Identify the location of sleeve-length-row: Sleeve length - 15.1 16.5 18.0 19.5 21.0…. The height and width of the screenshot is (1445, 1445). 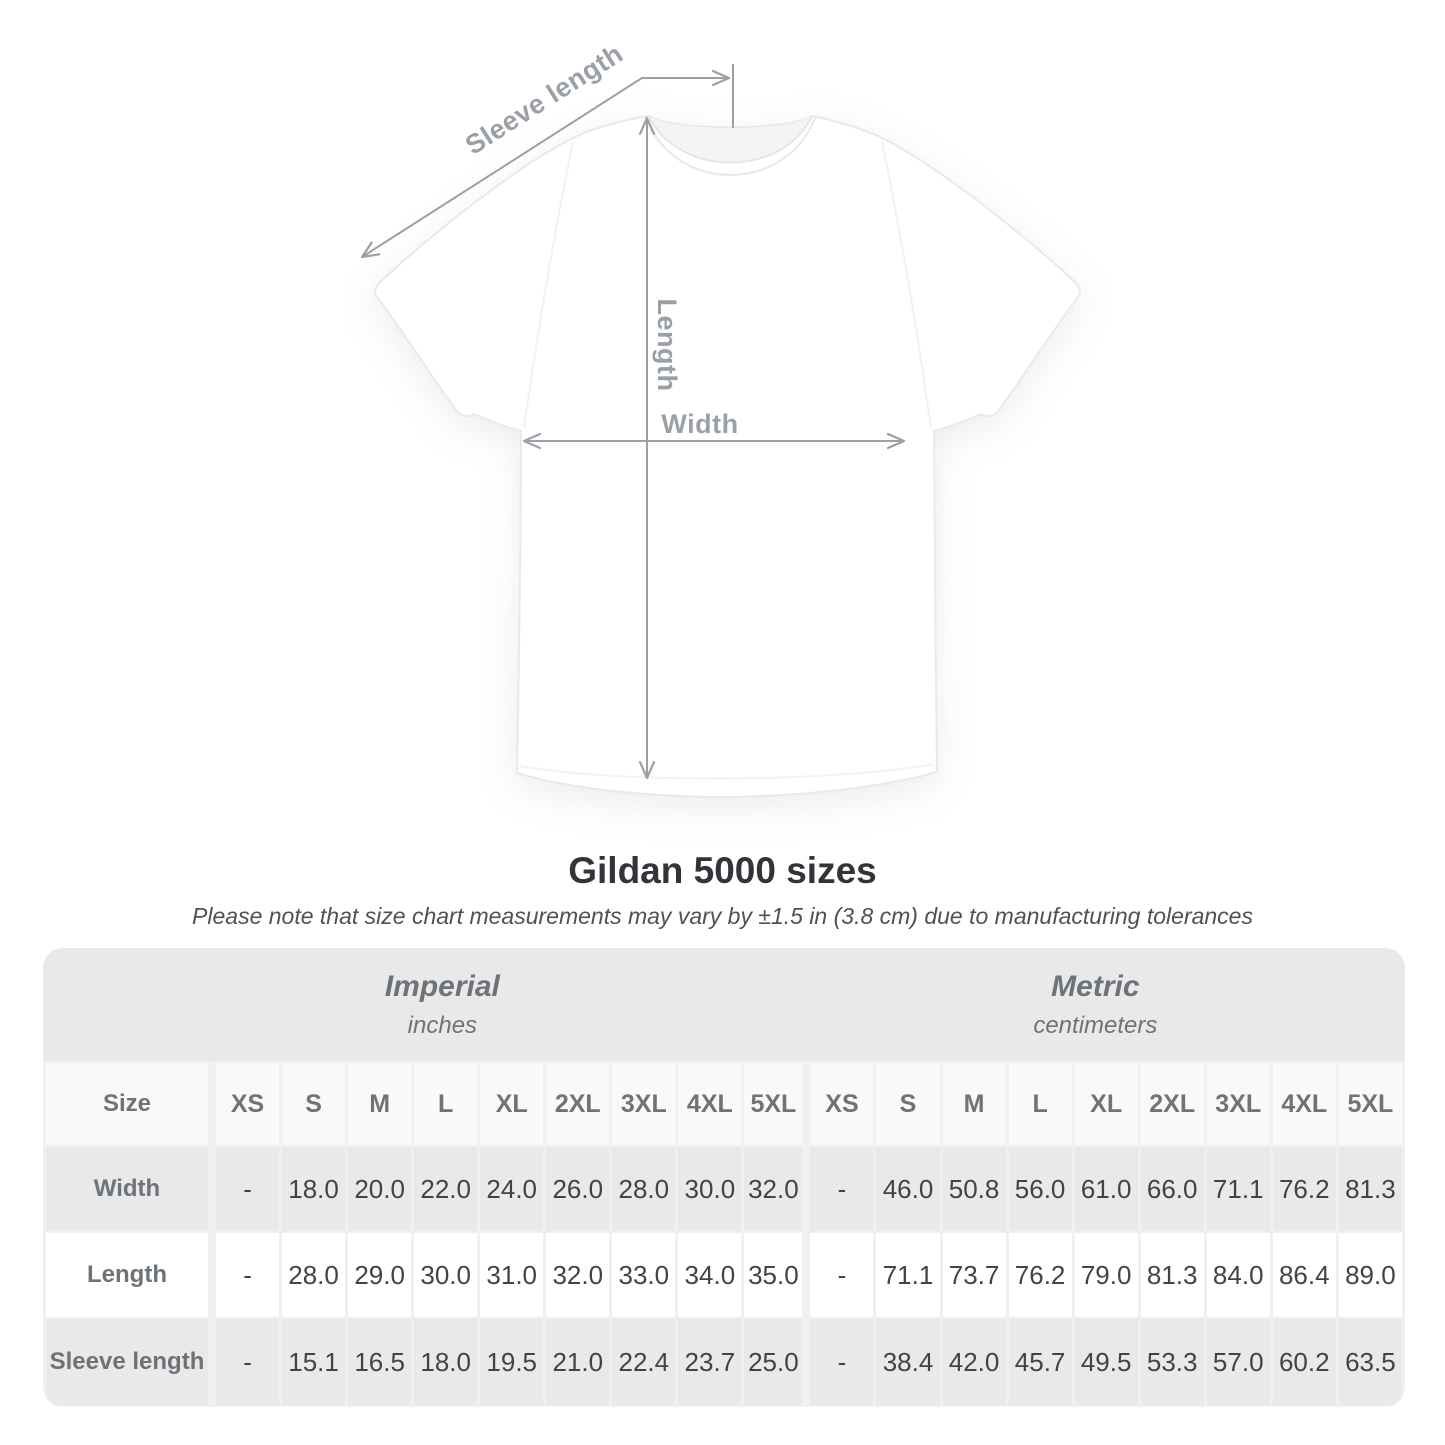
(724, 1362).